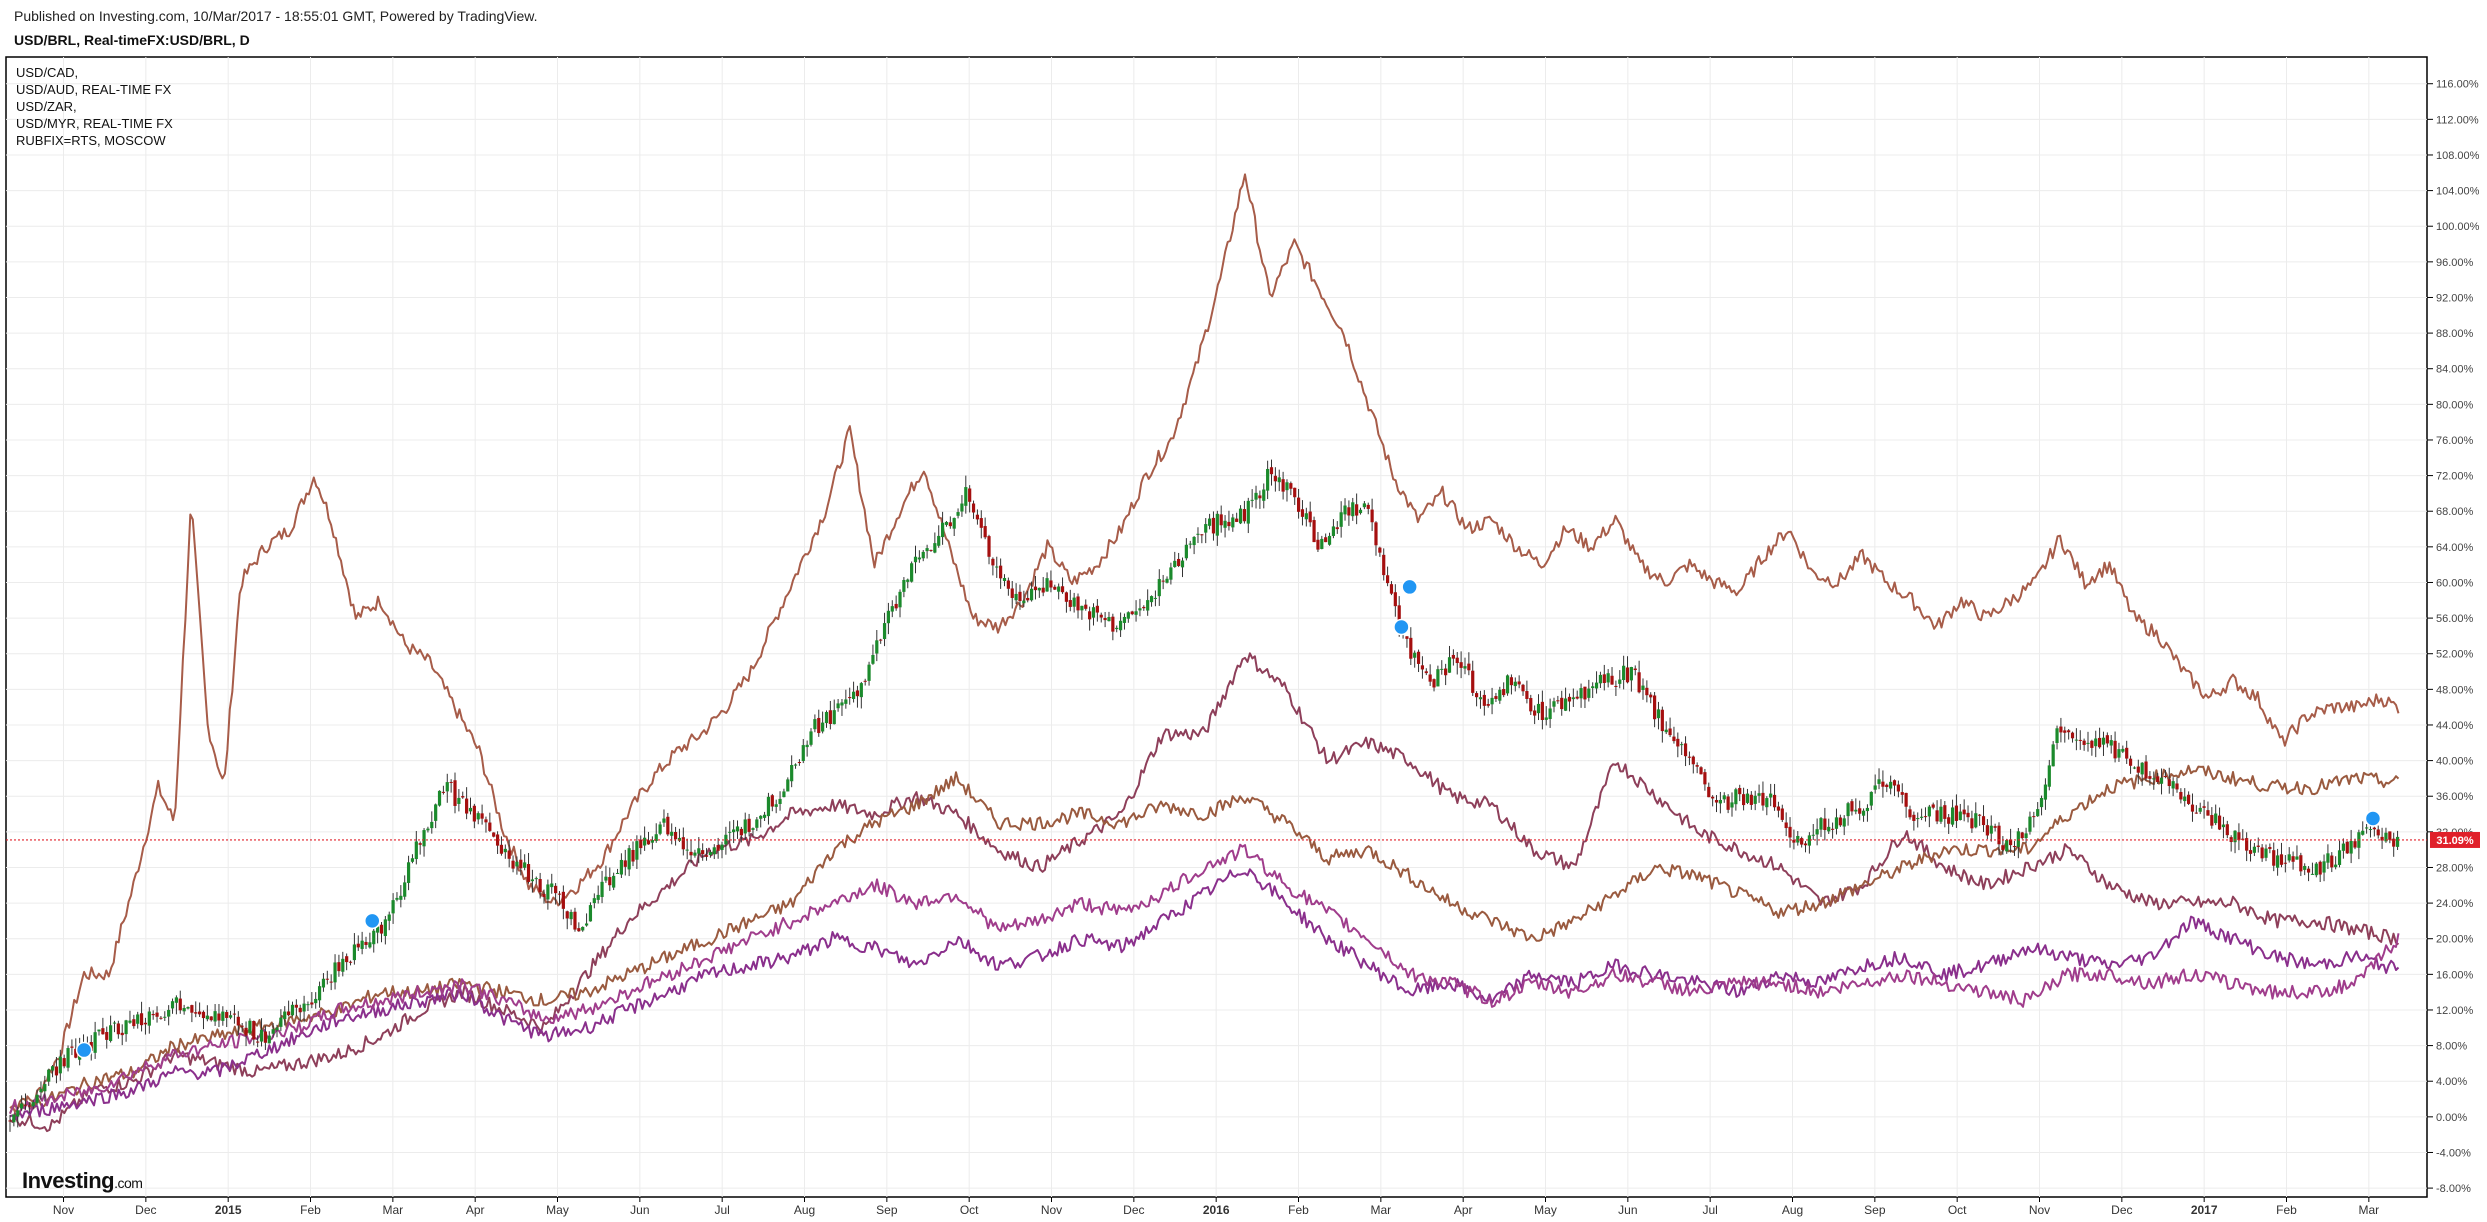 This screenshot has width=2487, height=1222. I want to click on legend-item: USD/MYR, REAL-TIME FX, so click(94, 123).